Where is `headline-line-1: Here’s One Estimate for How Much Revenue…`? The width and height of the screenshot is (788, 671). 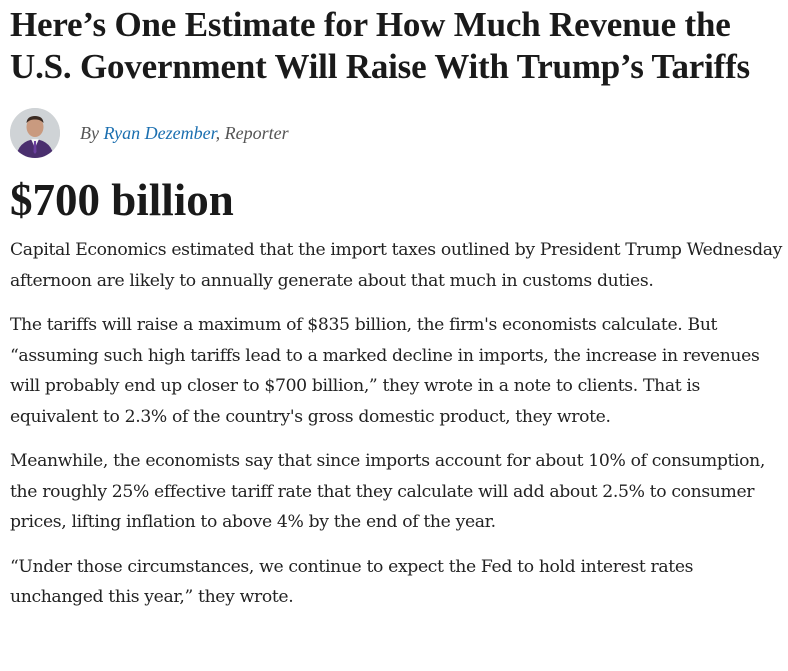 headline-line-1: Here’s One Estimate for How Much Revenue… is located at coordinates (370, 24).